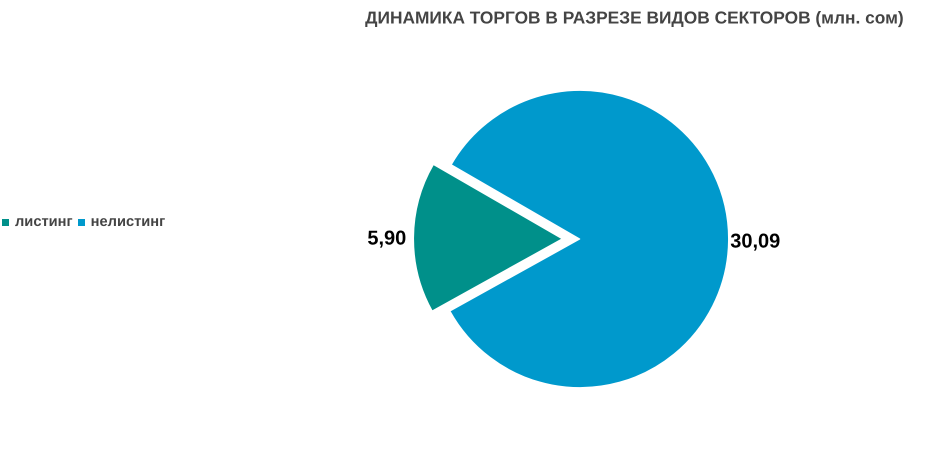  I want to click on data-label: 30,09, so click(755, 241).